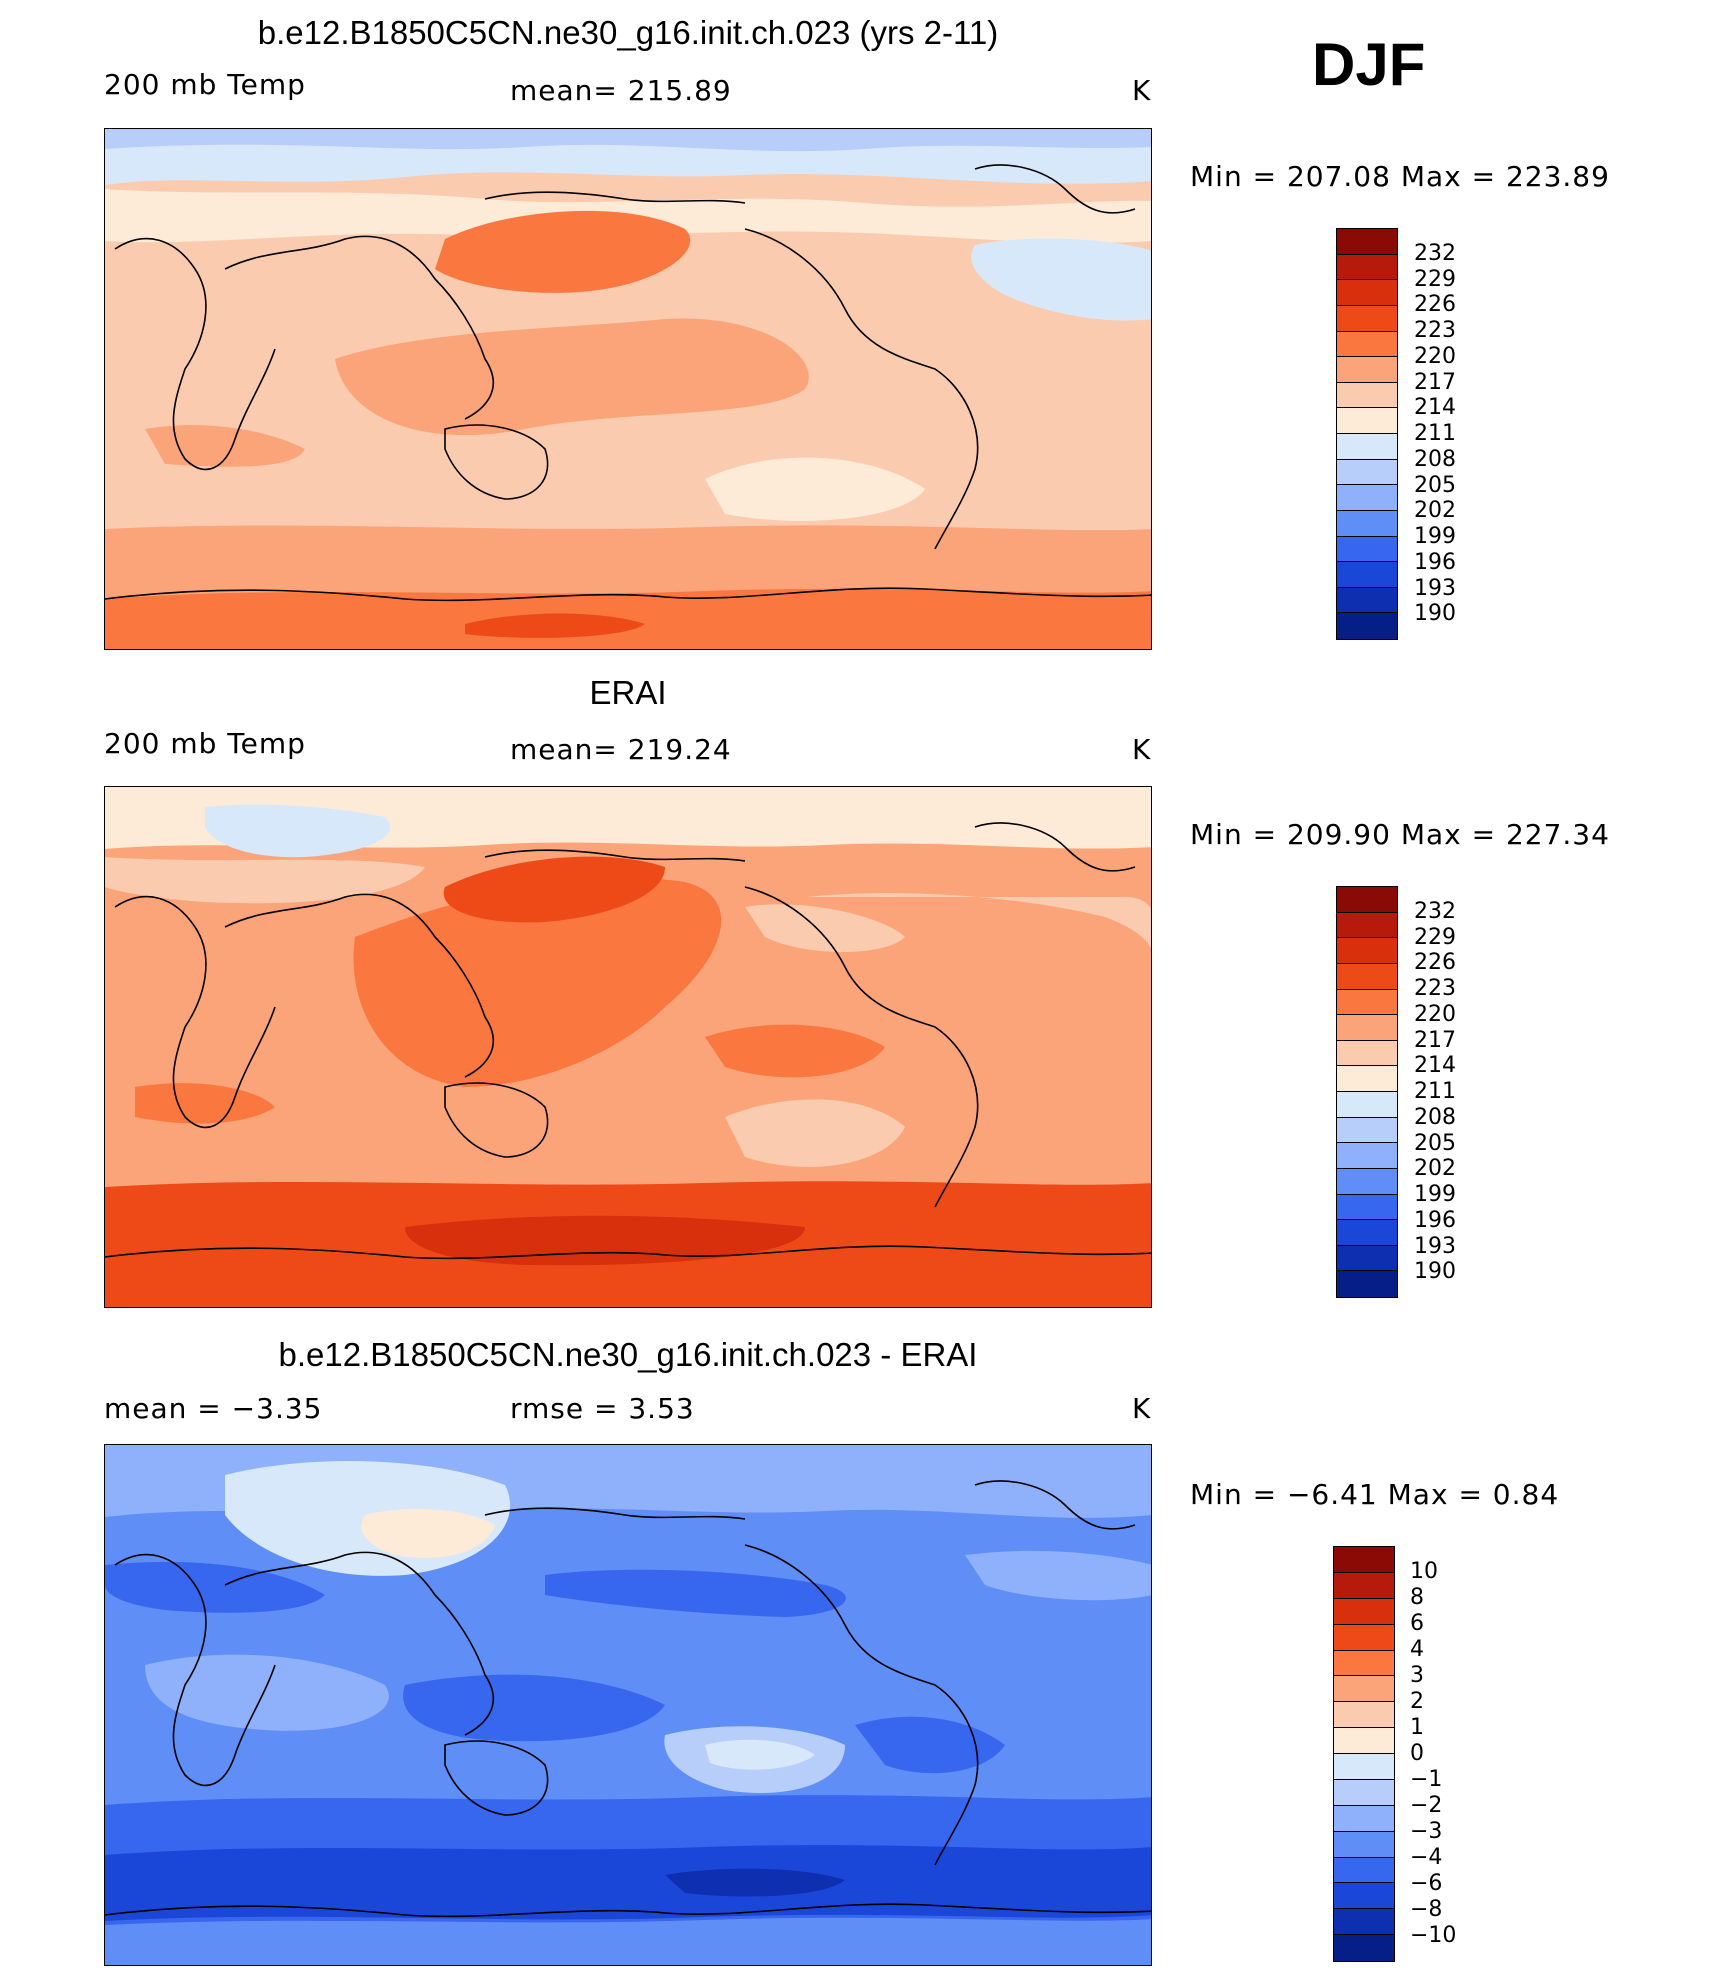 This screenshot has height=1975, width=1710. I want to click on panel-3-rmse-label: rmse = 3.53, so click(602, 1408).